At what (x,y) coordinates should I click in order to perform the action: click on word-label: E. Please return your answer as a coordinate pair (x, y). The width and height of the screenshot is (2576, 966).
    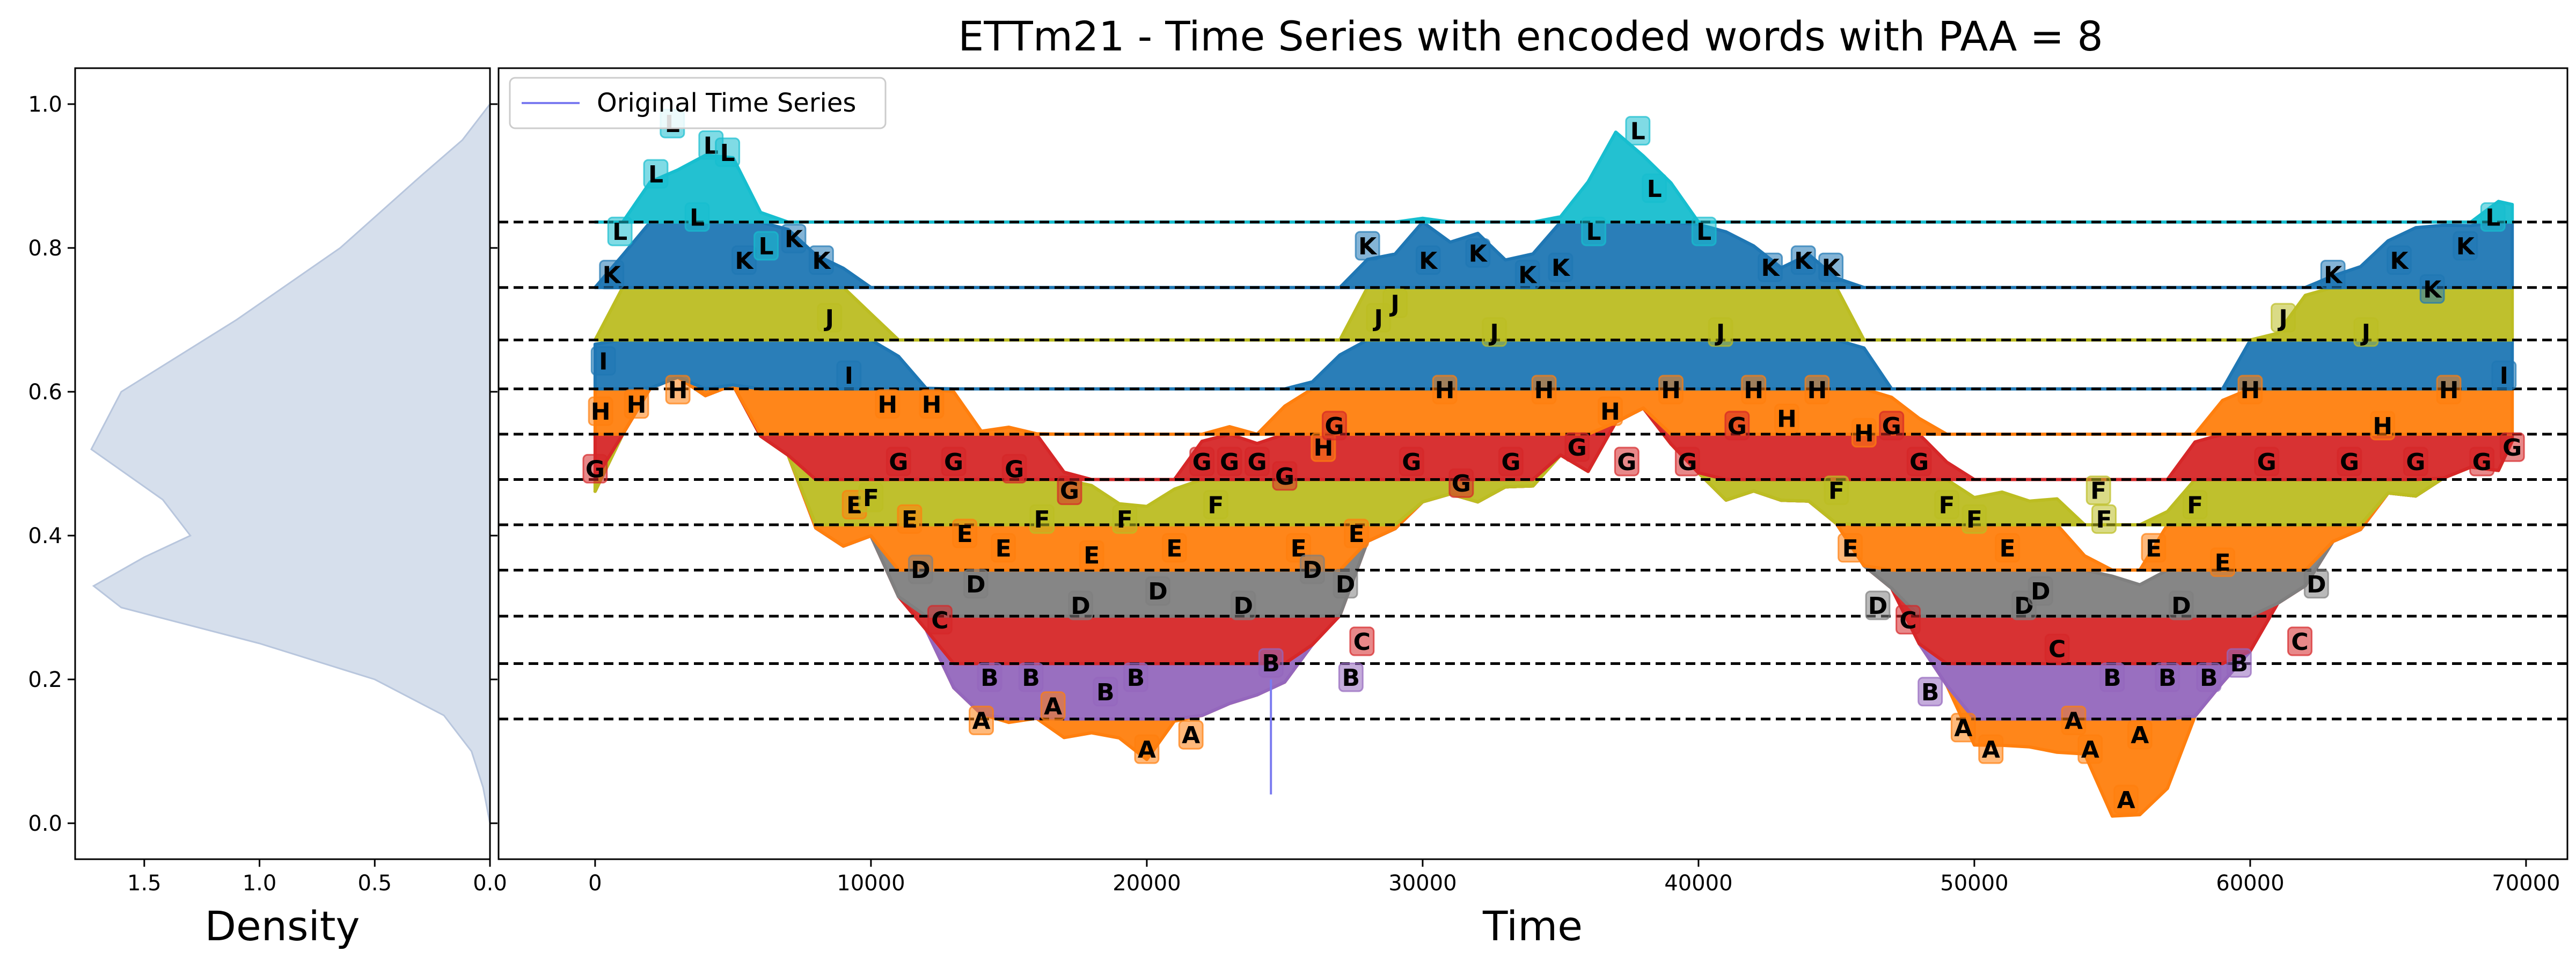
    Looking at the image, I should click on (1357, 533).